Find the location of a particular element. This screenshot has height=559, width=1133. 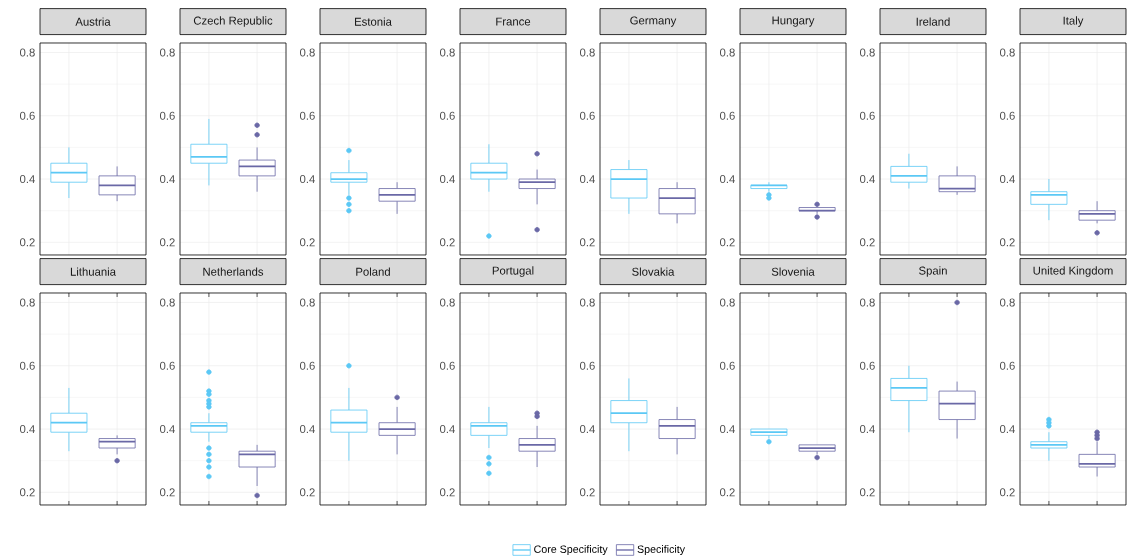

chart-title: Slovakia is located at coordinates (653, 271).